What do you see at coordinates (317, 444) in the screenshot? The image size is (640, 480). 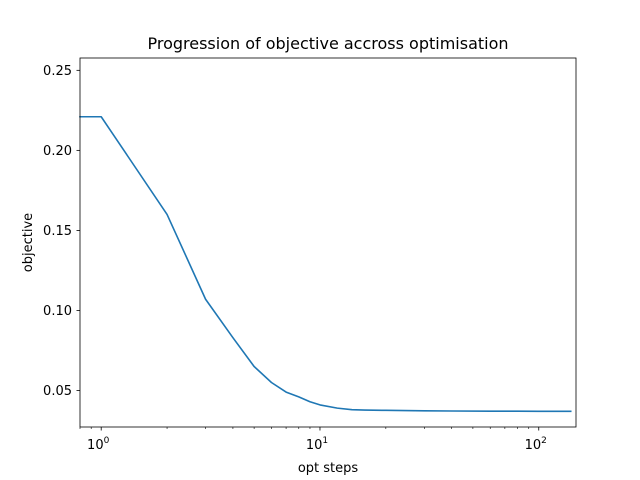 I see `x-tick-label: 10¹` at bounding box center [317, 444].